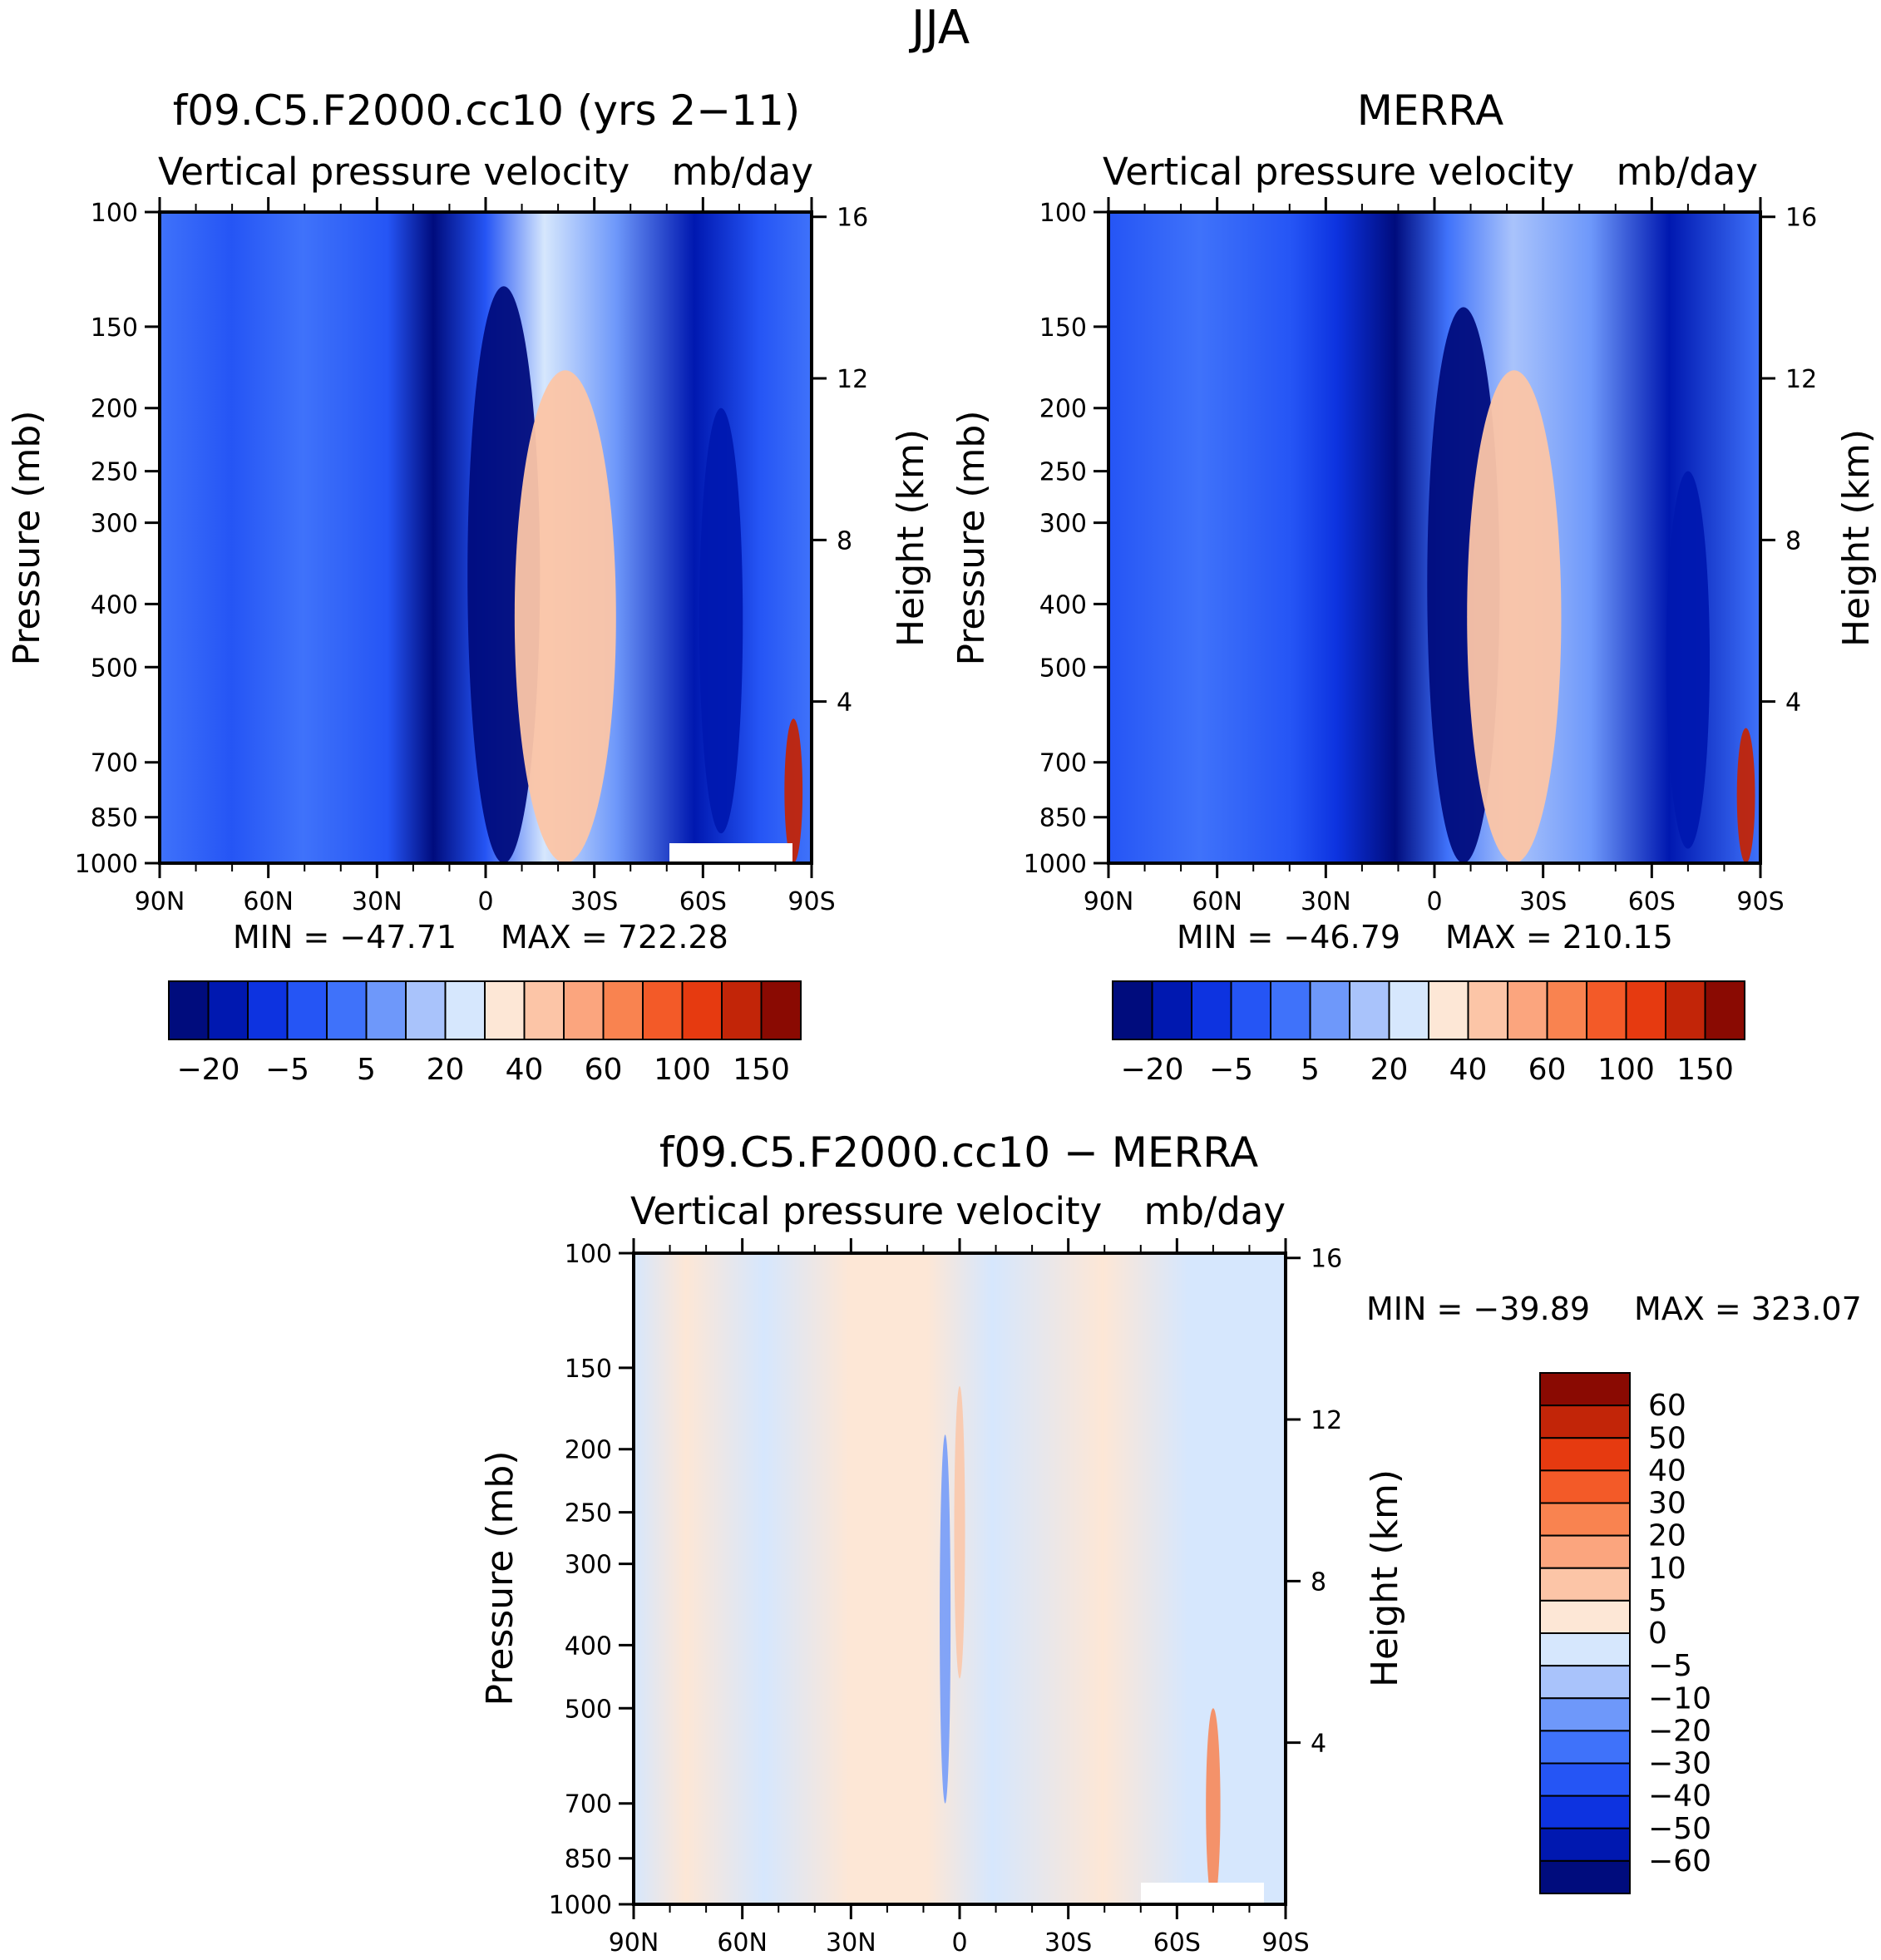 The image size is (1881, 1960). What do you see at coordinates (580, 1905) in the screenshot?
I see `diff-y-tick-label-1000: 1000` at bounding box center [580, 1905].